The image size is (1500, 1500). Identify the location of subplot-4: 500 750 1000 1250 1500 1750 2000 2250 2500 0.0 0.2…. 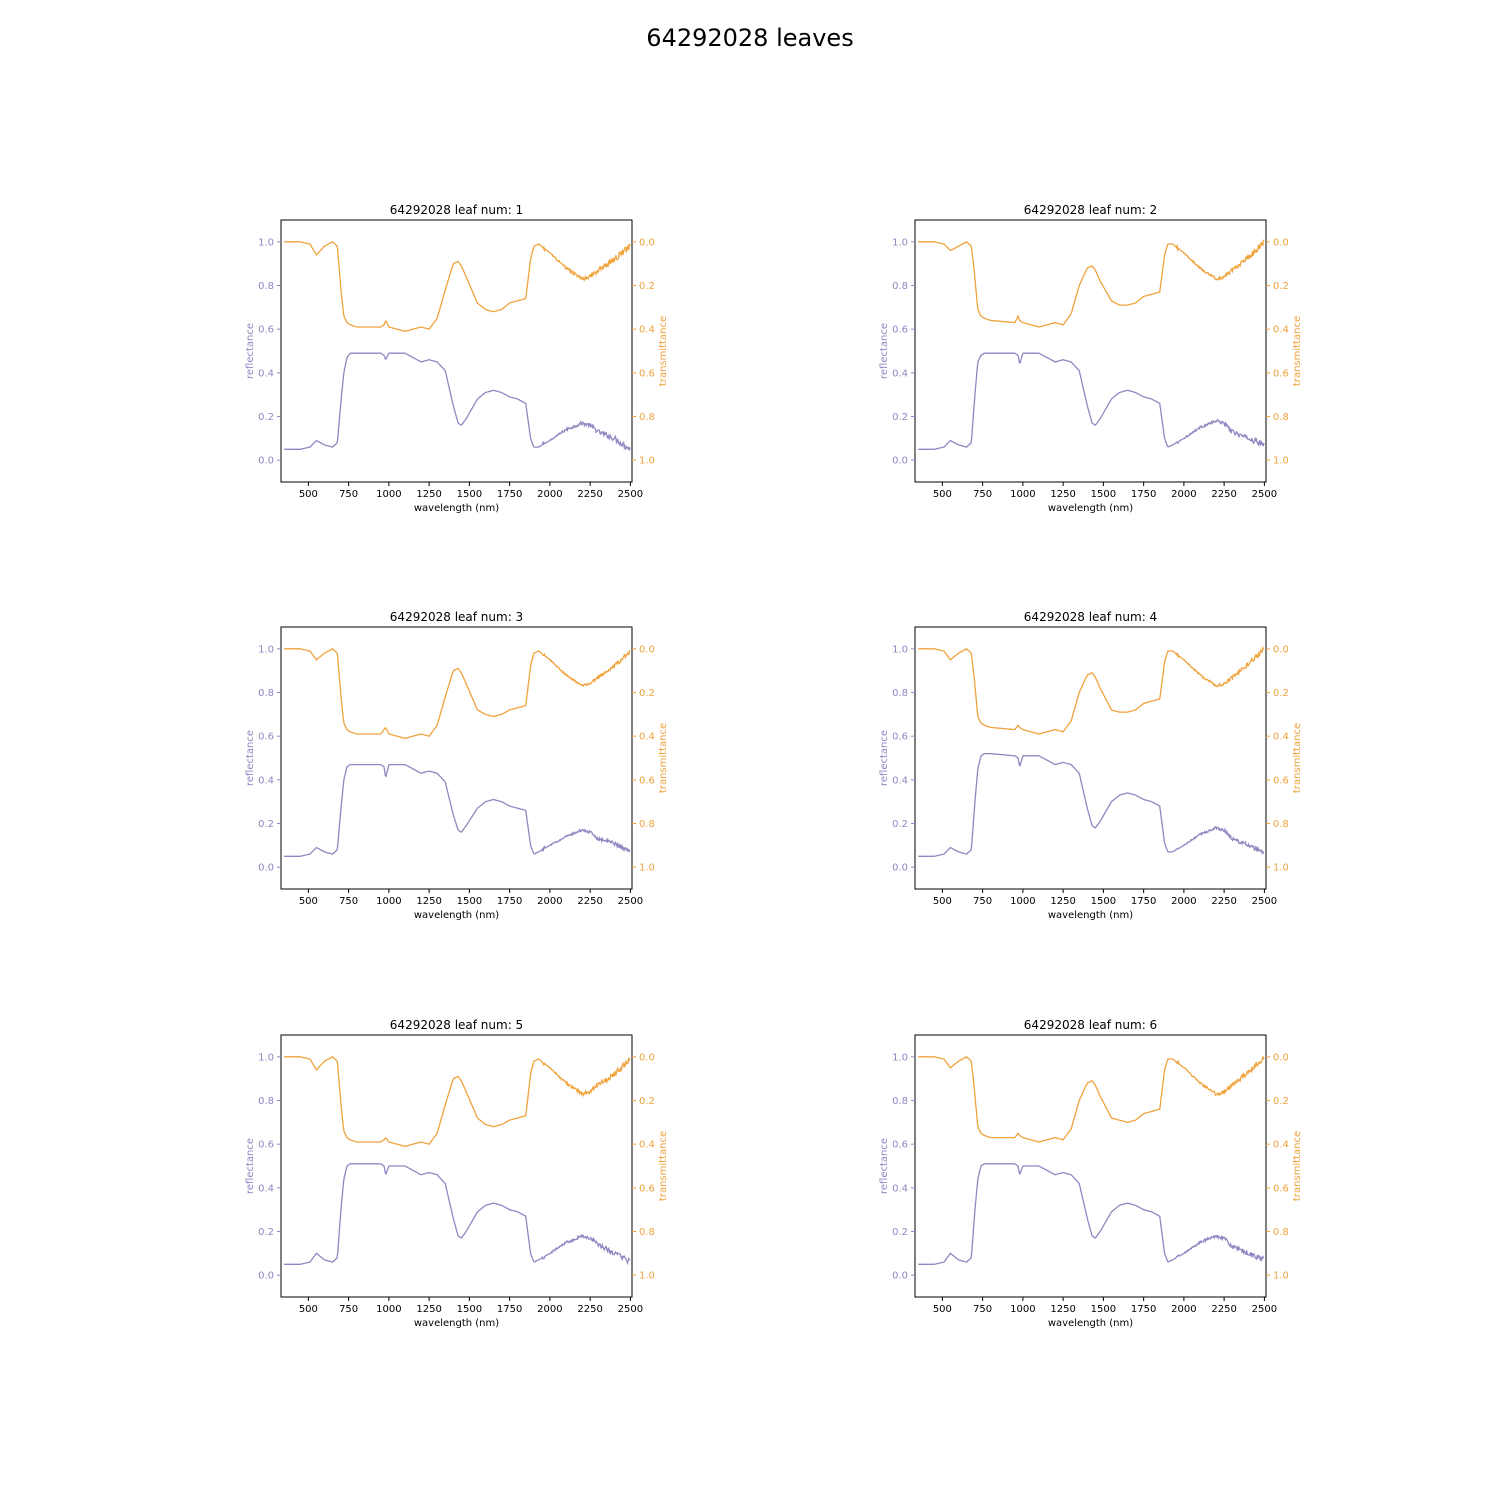
(1091, 765).